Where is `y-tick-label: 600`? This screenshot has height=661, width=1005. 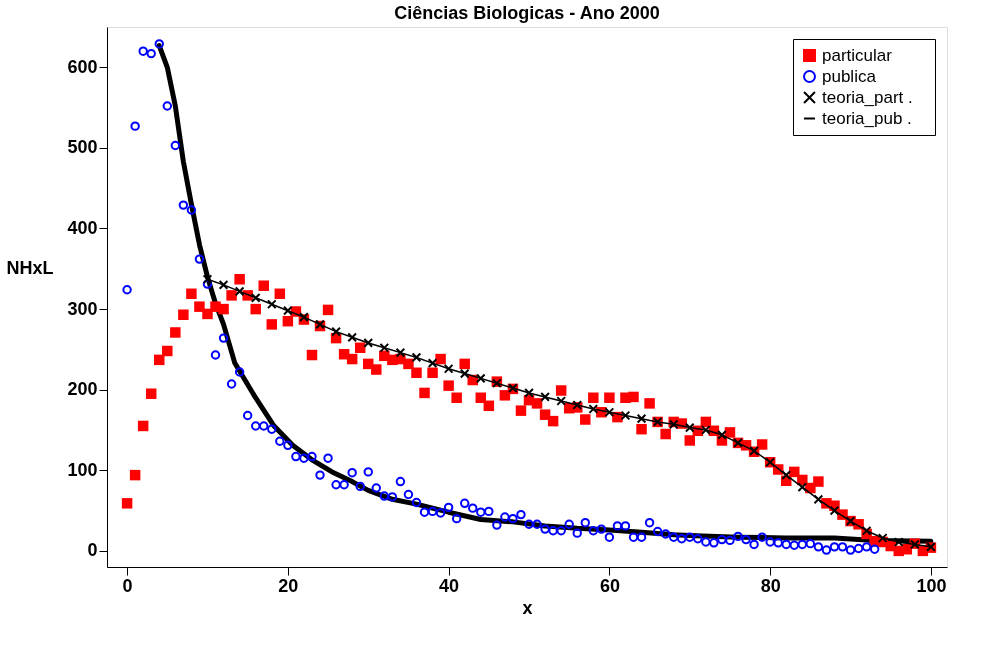
y-tick-label: 600 is located at coordinates (82, 66).